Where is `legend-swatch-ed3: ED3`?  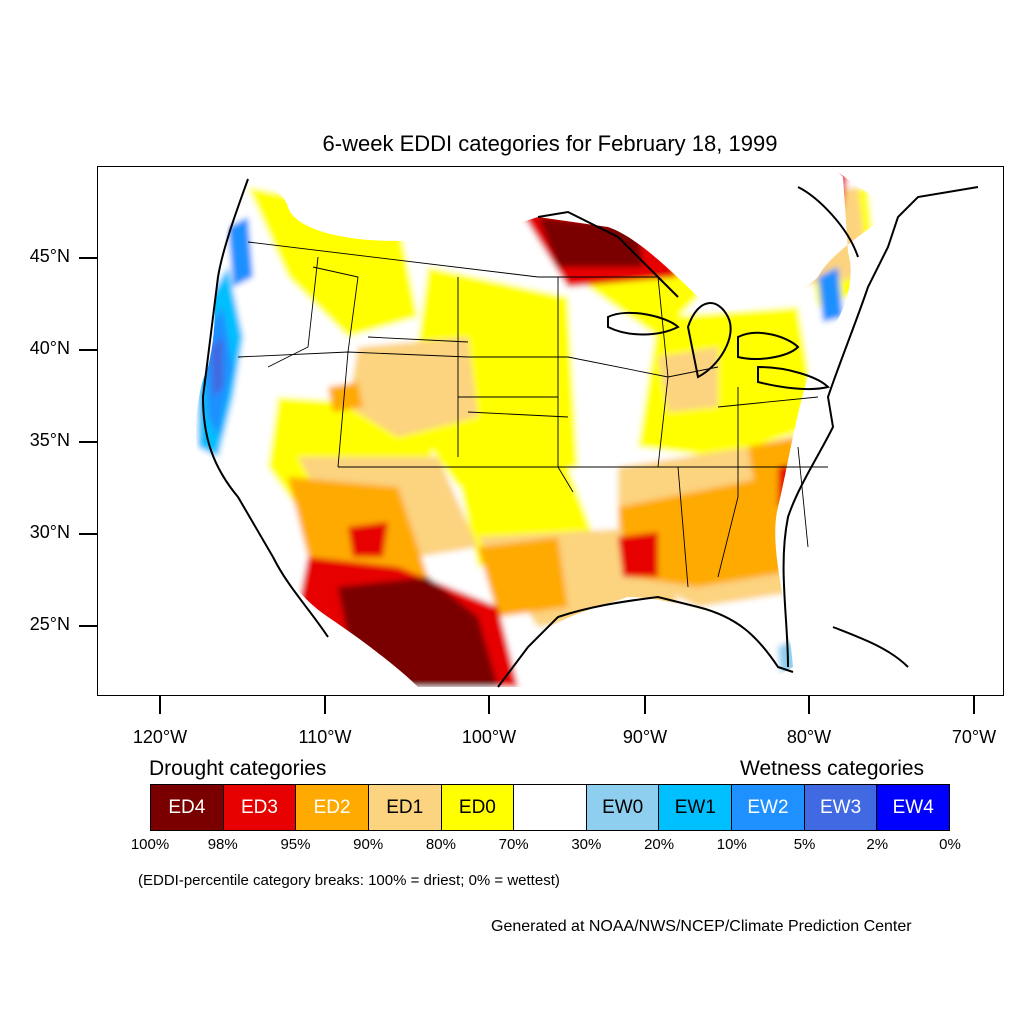 legend-swatch-ed3: ED3 is located at coordinates (260, 807).